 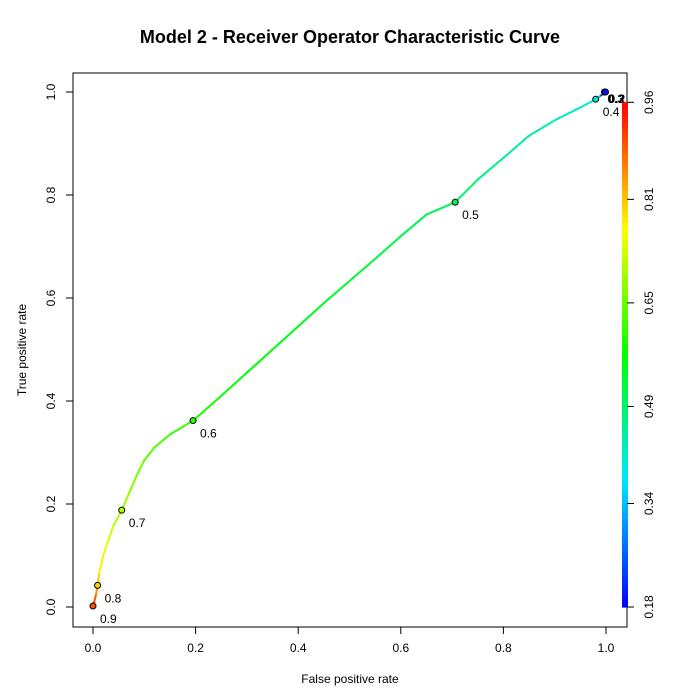 I want to click on cutoff-label: 0.7, so click(x=137, y=523).